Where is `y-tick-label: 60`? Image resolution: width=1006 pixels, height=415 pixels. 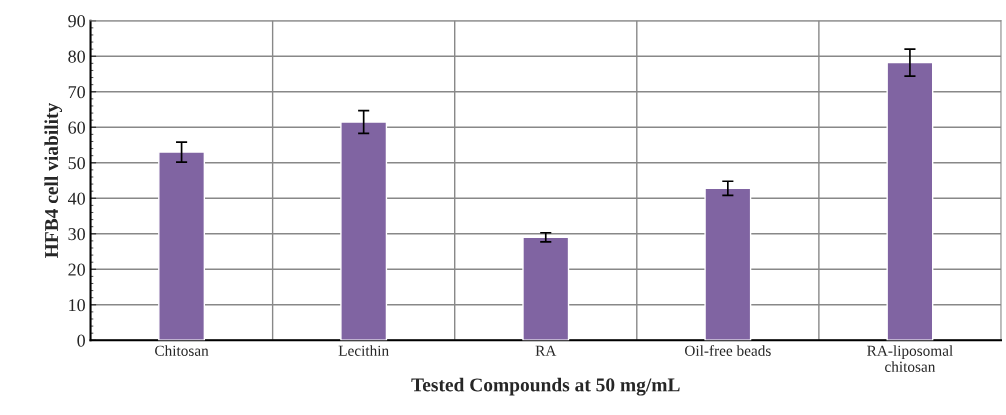
y-tick-label: 60 is located at coordinates (76, 127).